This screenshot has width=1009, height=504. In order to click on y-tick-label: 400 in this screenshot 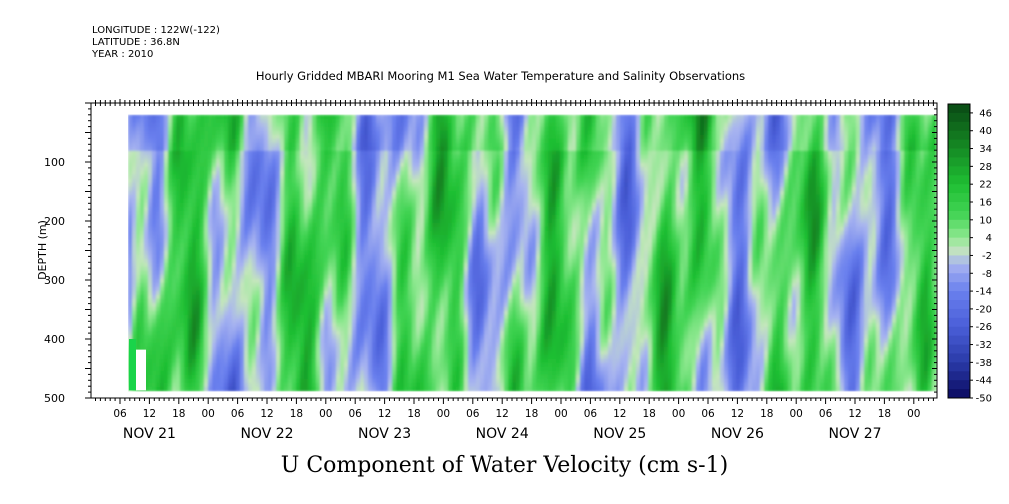, I will do `click(54, 339)`.